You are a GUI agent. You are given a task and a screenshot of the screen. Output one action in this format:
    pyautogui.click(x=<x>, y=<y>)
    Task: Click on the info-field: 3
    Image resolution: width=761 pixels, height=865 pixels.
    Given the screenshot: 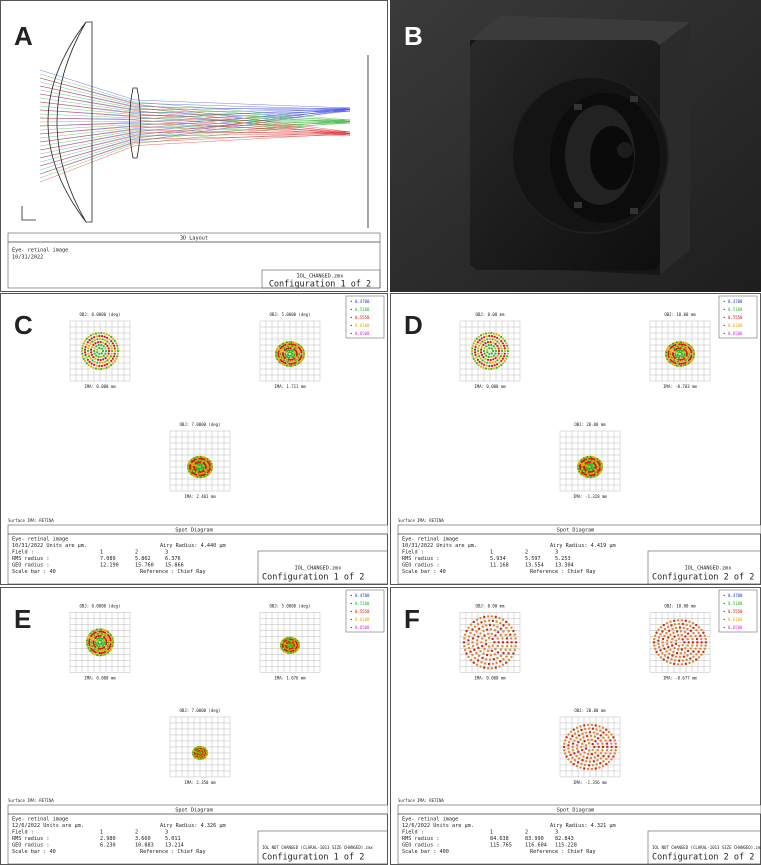 What is the action you would take?
    pyautogui.click(x=556, y=833)
    